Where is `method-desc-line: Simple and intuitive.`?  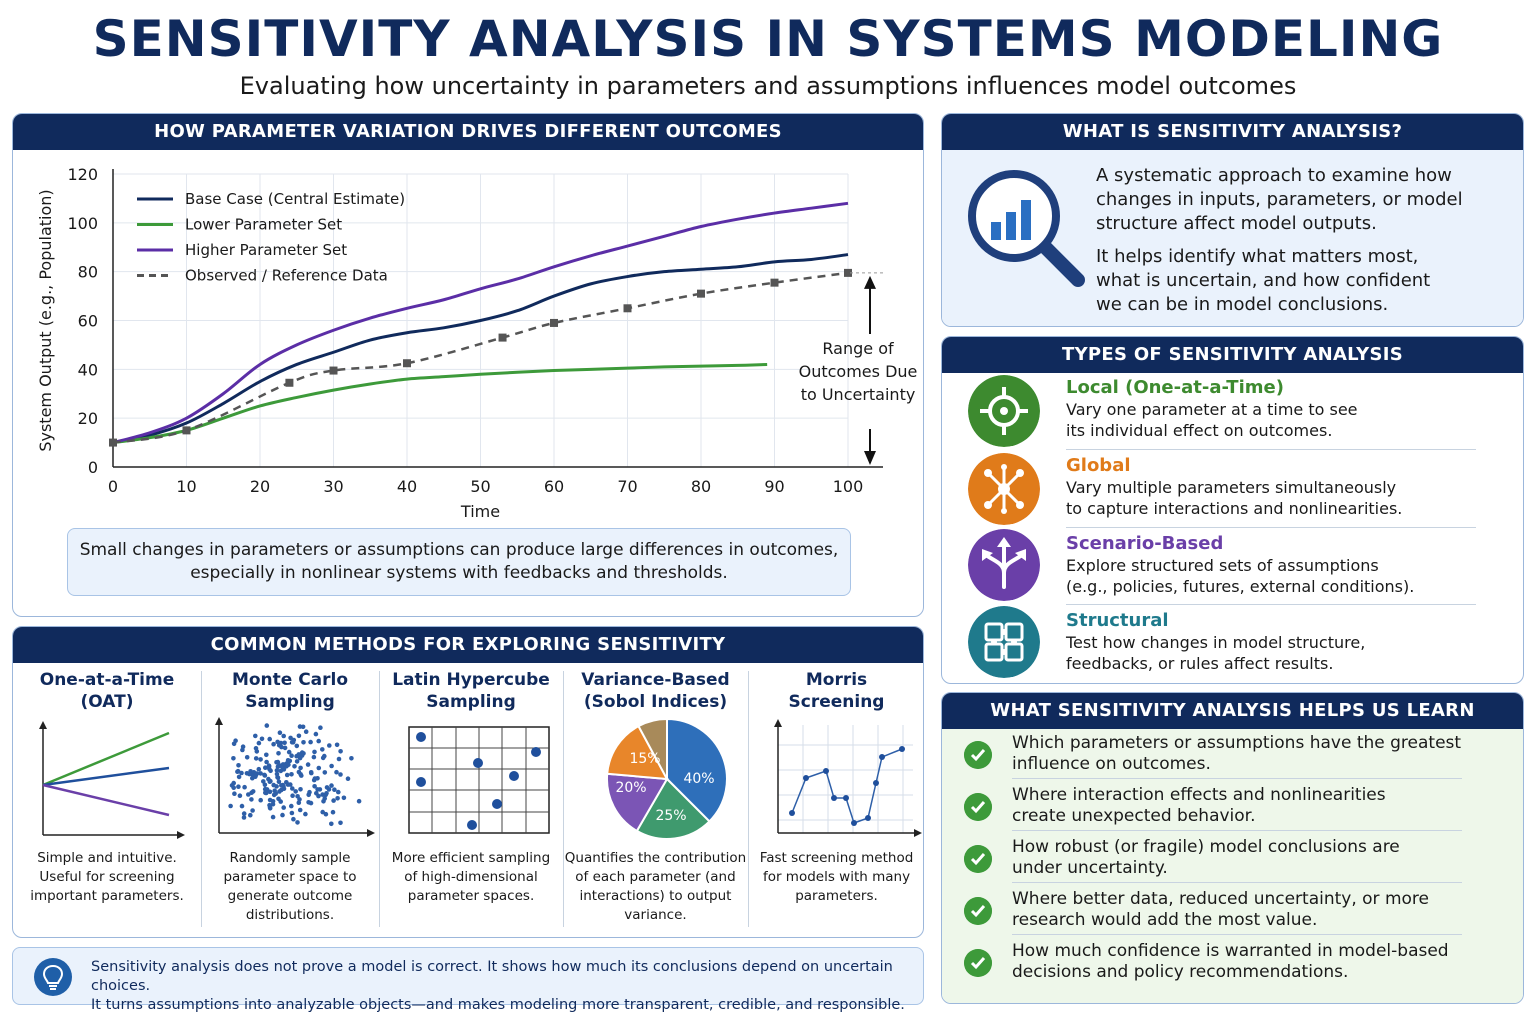
method-desc-line: Simple and intuitive. is located at coordinates (107, 858).